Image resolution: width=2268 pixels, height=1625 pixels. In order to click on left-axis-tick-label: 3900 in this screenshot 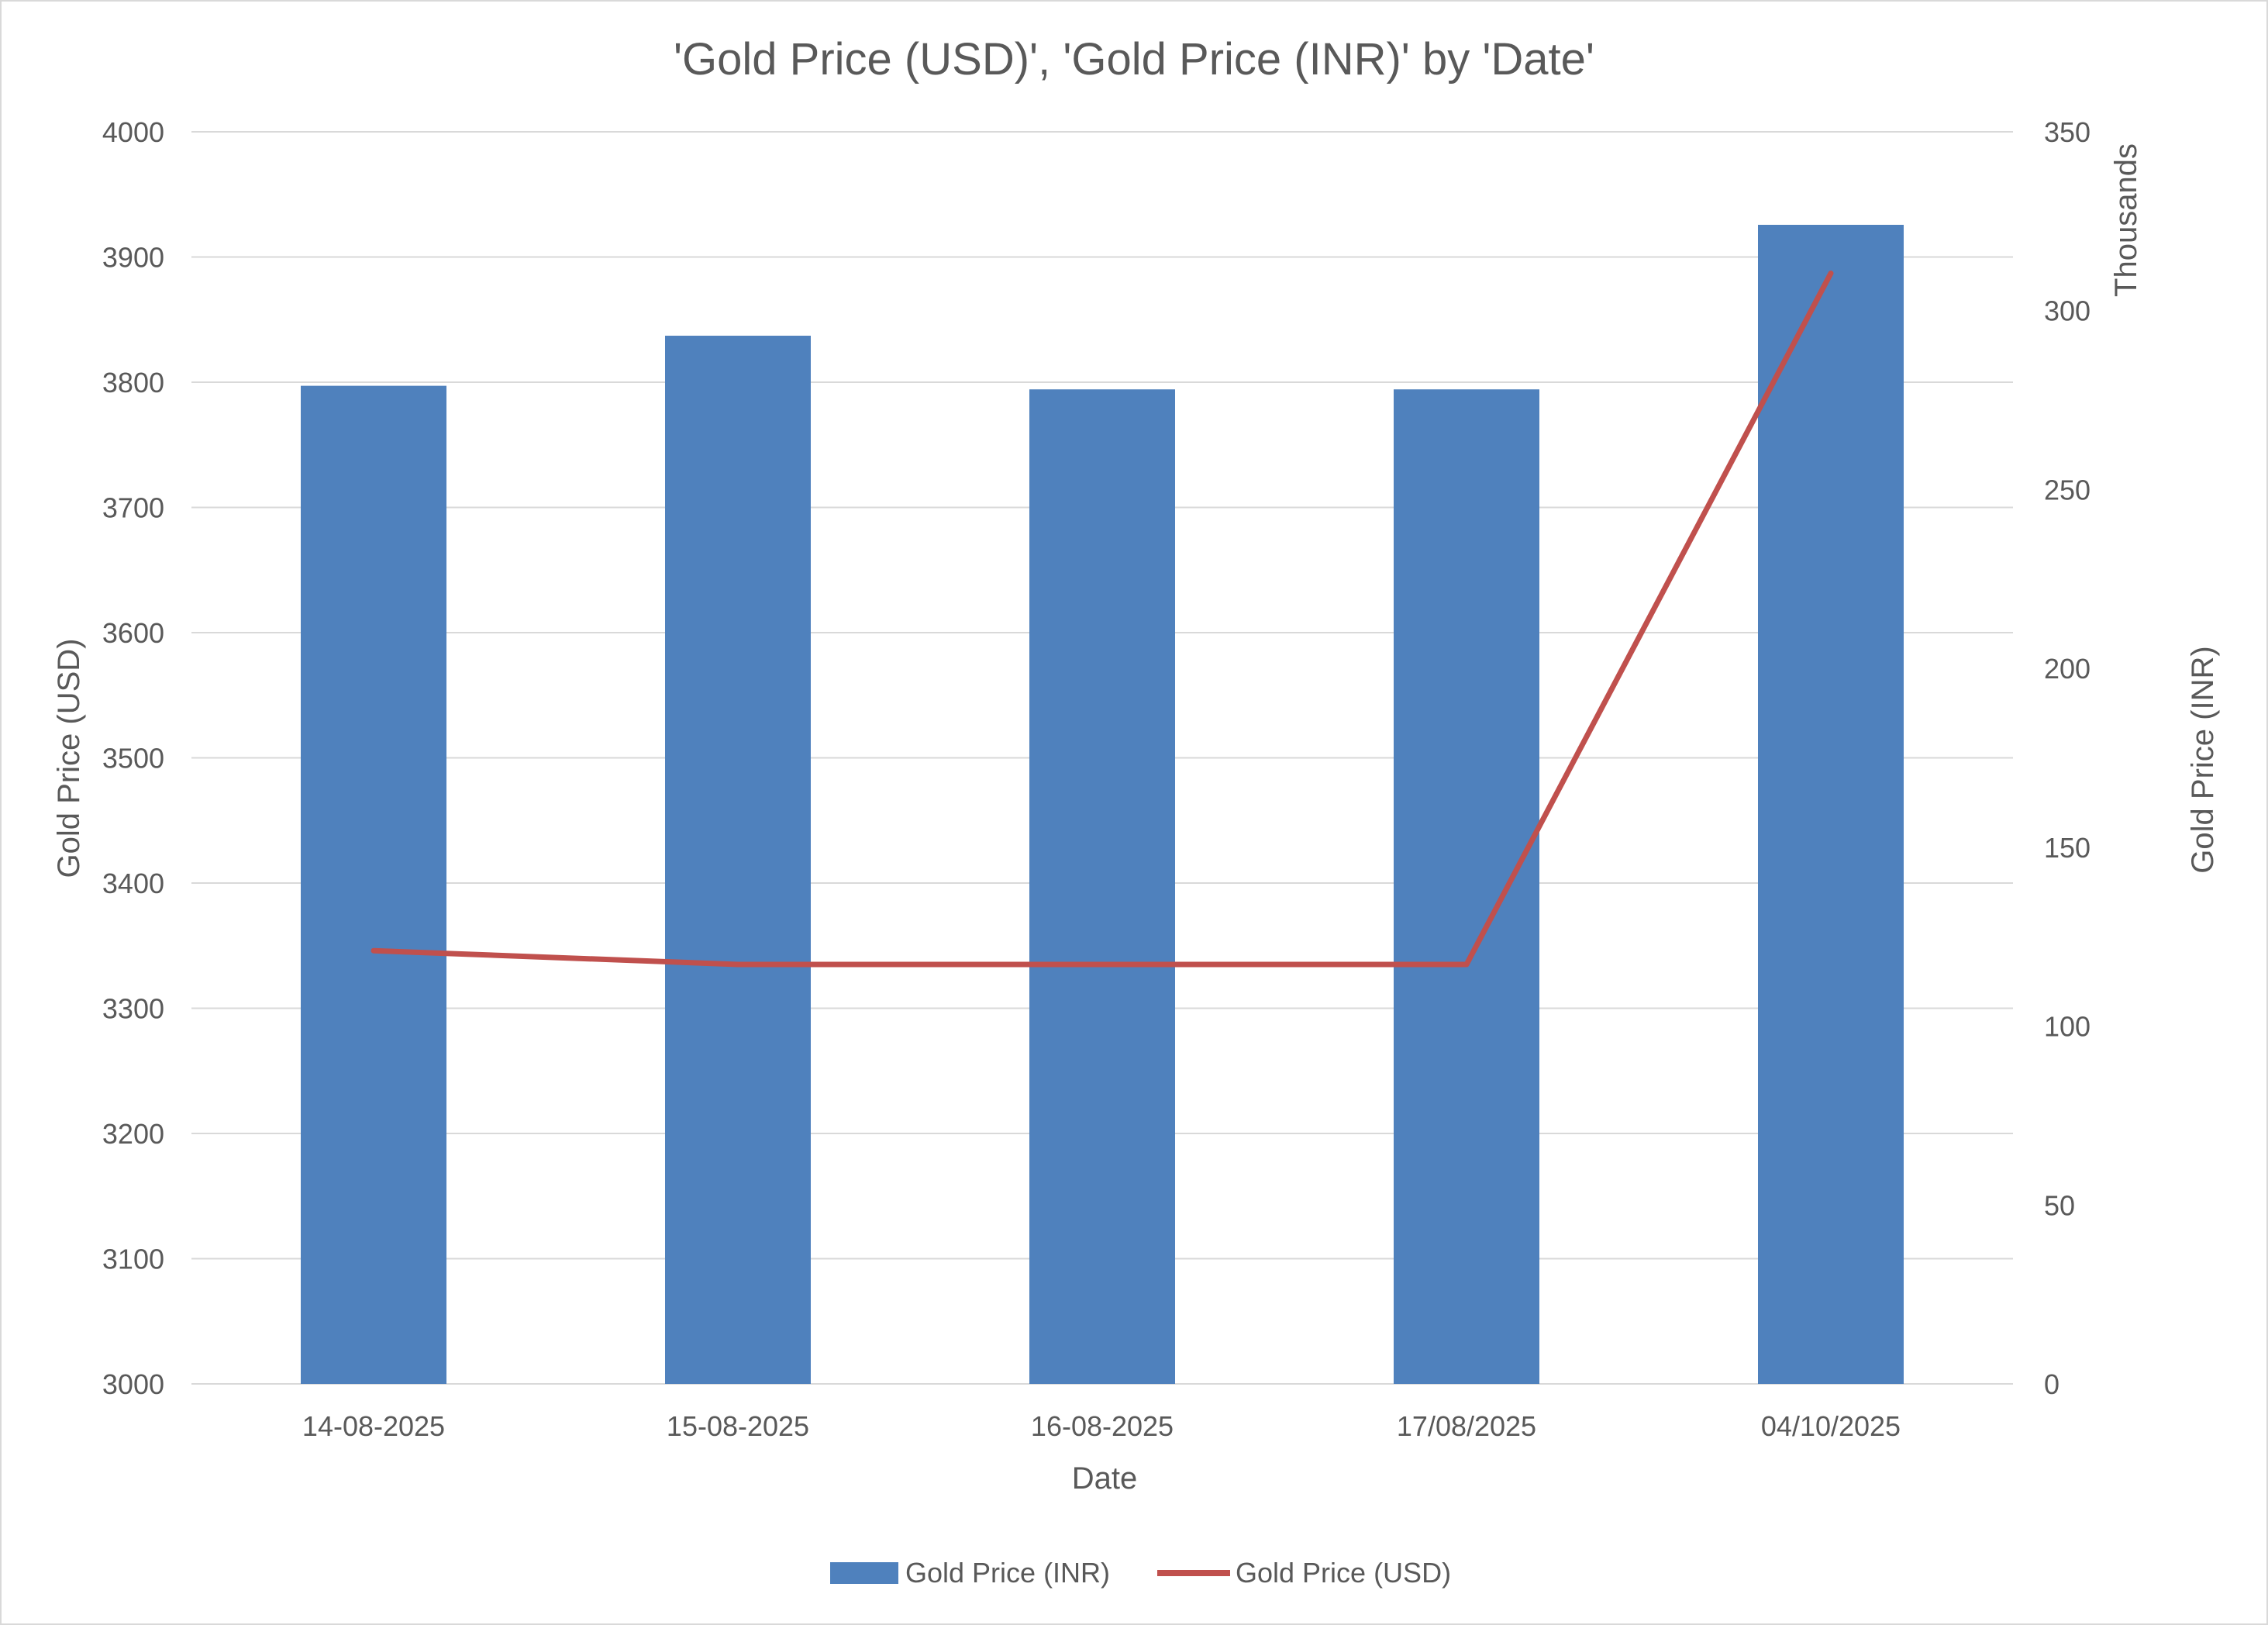, I will do `click(133, 258)`.